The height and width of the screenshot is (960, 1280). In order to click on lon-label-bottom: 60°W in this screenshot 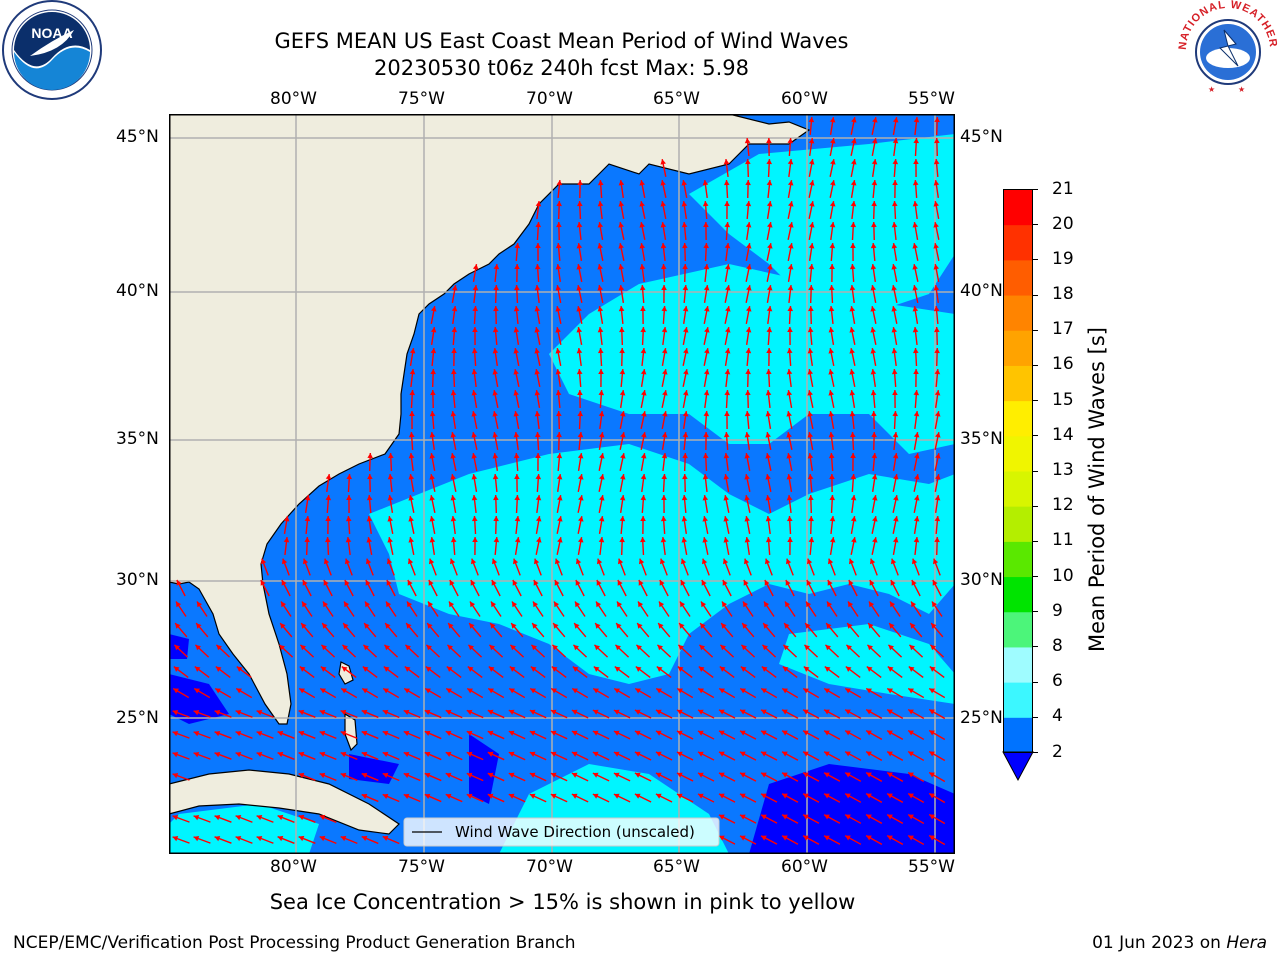, I will do `click(804, 867)`.